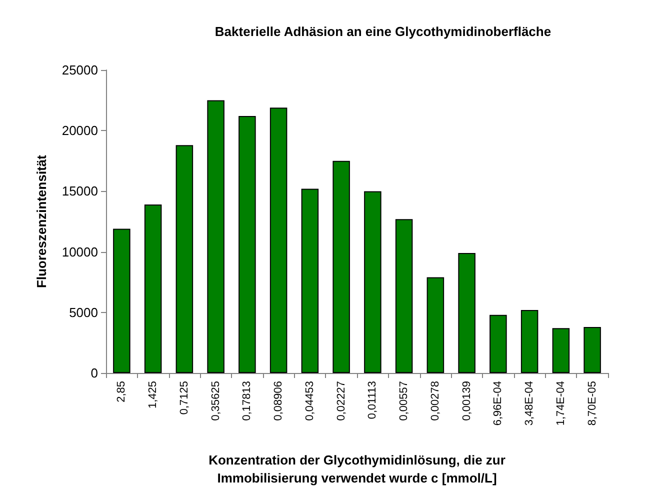  I want to click on y-tick-label: 15000, so click(80, 191).